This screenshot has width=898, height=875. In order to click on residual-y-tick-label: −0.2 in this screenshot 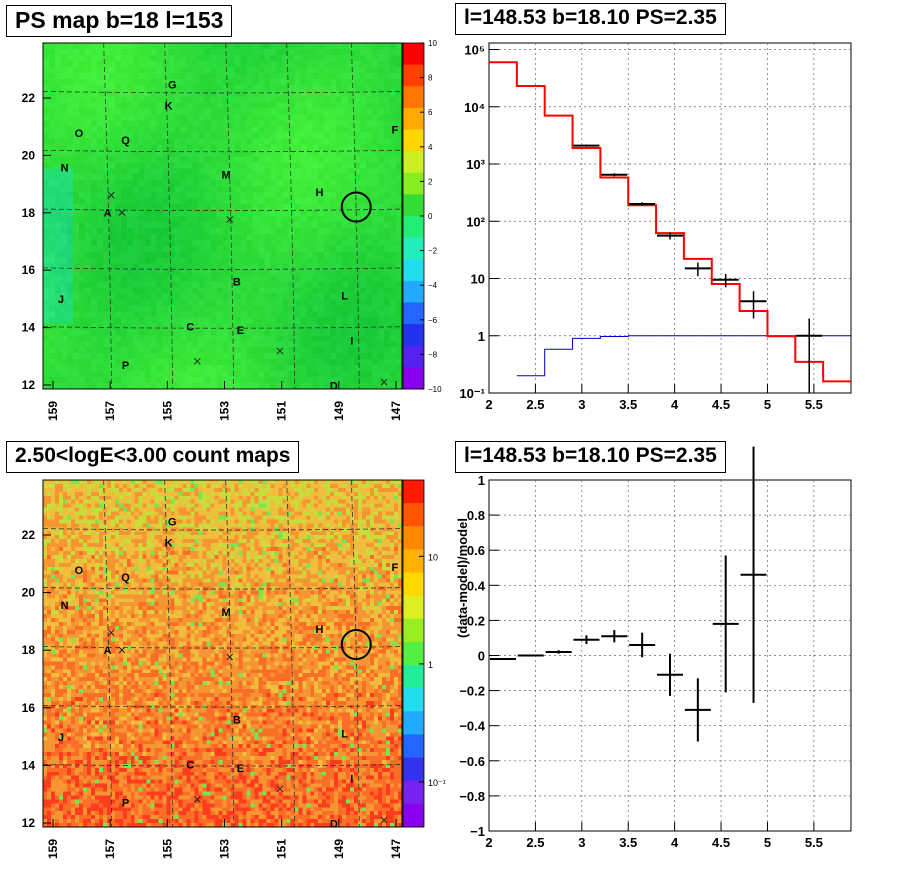, I will do `click(472, 691)`.